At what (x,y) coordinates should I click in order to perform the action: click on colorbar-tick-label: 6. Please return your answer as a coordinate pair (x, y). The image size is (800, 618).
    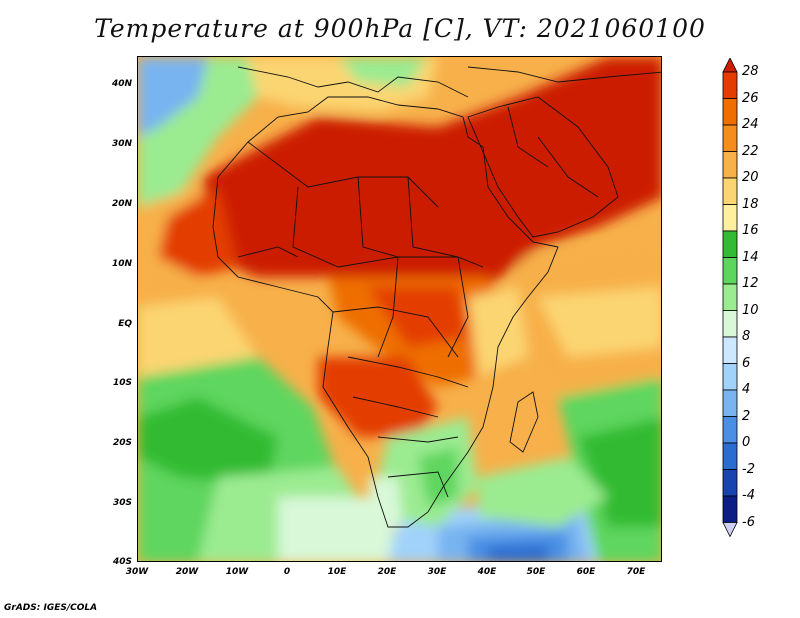
    Looking at the image, I should click on (746, 363).